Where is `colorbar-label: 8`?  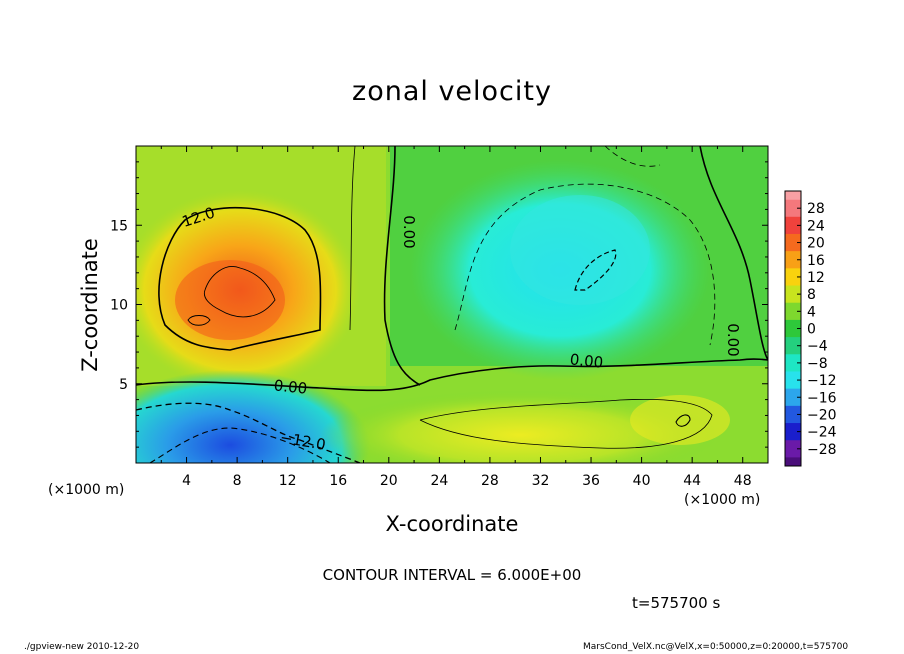
colorbar-label: 8 is located at coordinates (811, 295).